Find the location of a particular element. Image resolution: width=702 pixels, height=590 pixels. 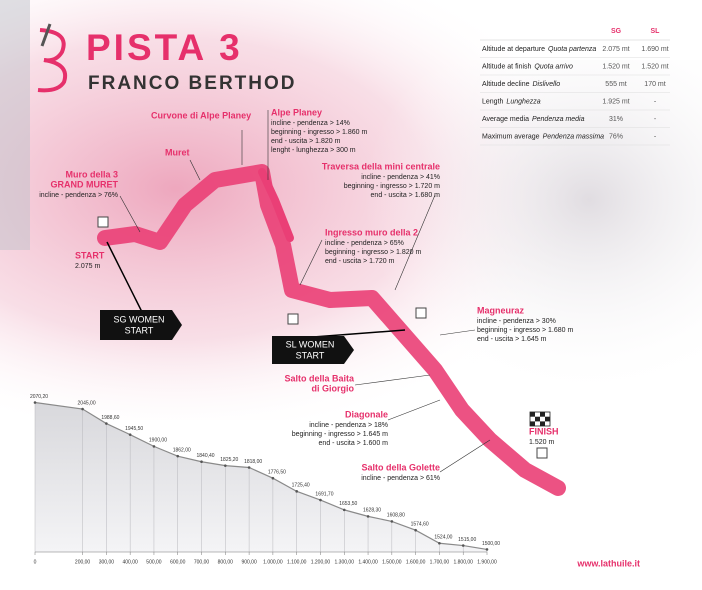

marker-label: SL WOMEN is located at coordinates (310, 344).